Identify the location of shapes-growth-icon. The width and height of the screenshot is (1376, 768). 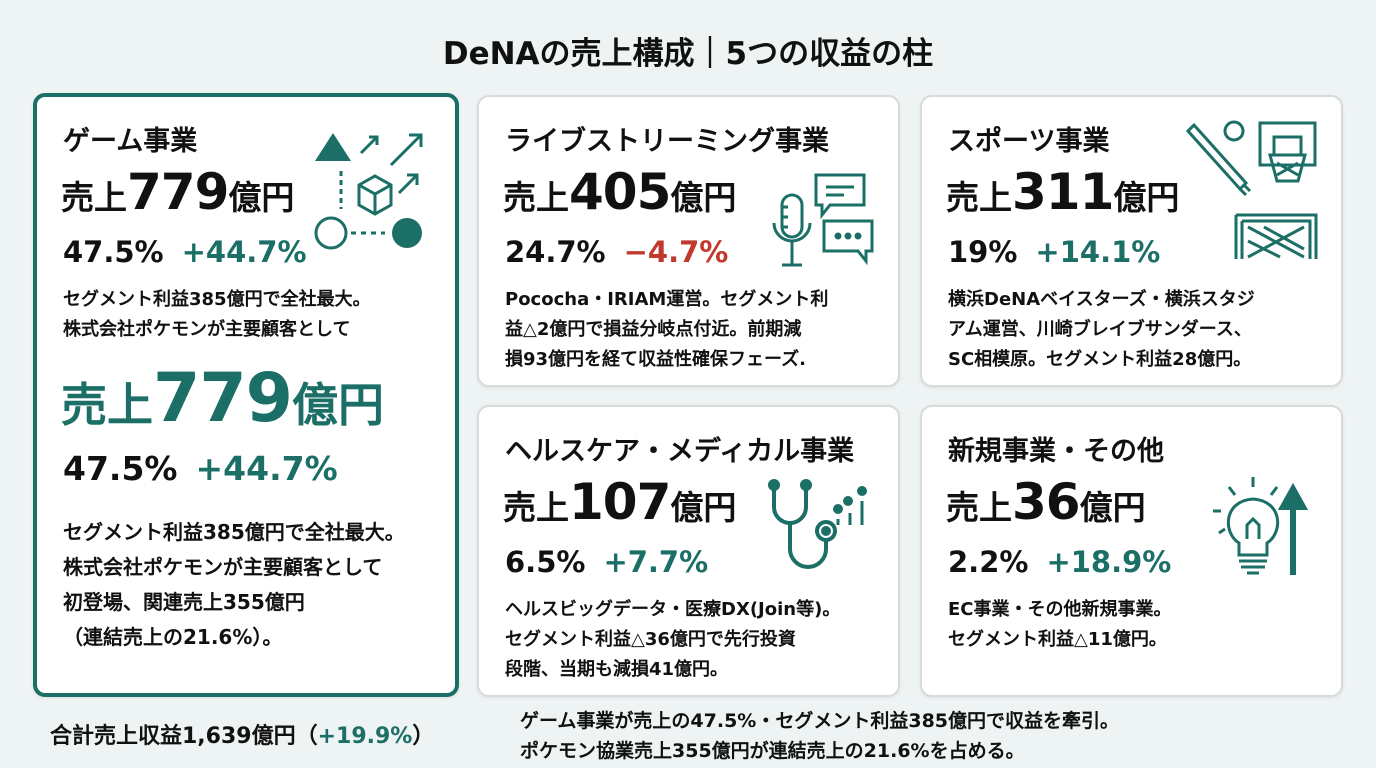
(368, 191).